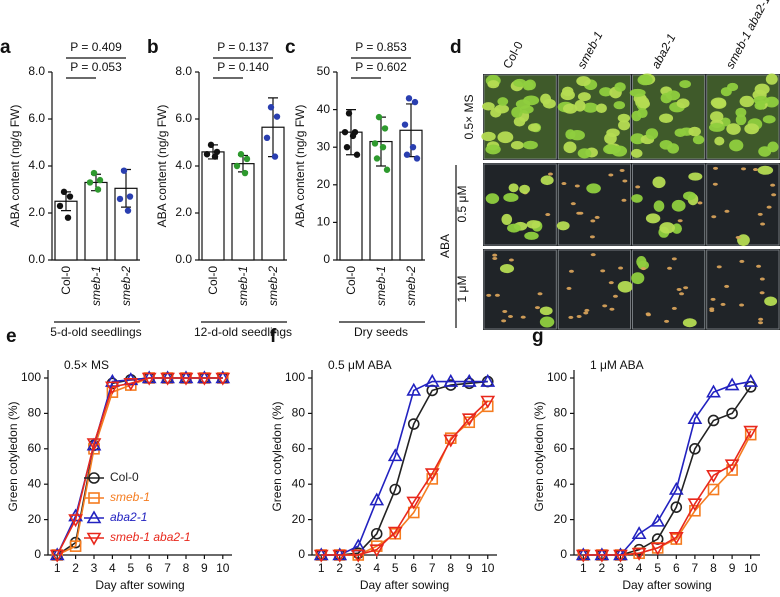  I want to click on x-tick-label: smeb-2, so click(126, 286).